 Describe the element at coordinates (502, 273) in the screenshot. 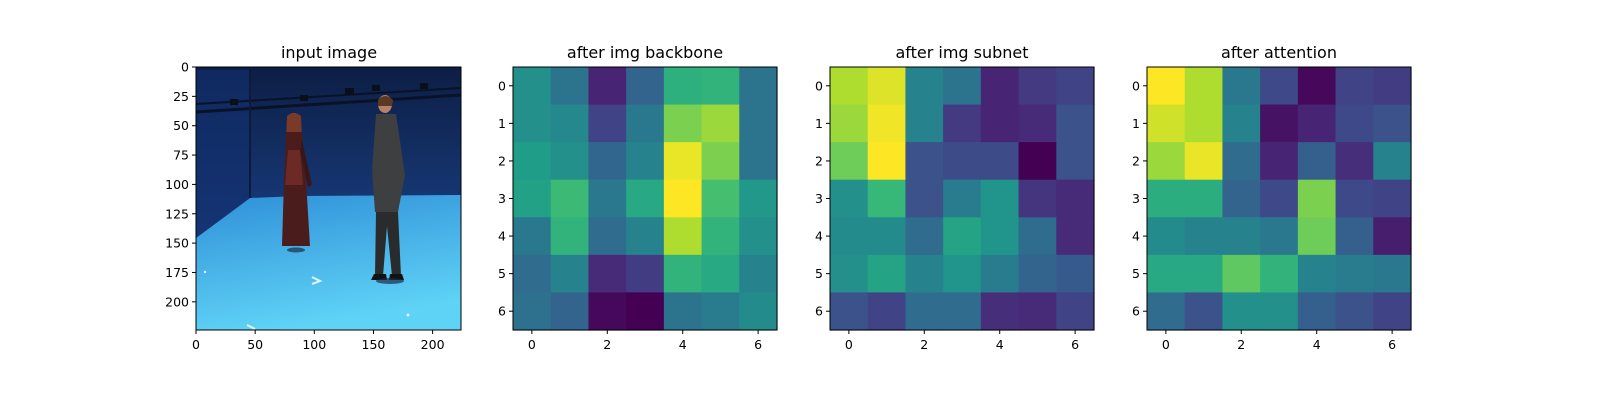

I see `y-tick-label: 5` at that location.